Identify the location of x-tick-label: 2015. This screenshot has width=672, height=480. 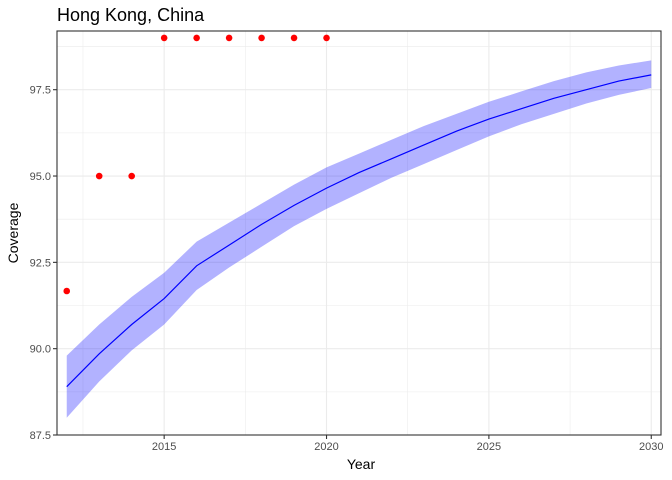
(164, 447).